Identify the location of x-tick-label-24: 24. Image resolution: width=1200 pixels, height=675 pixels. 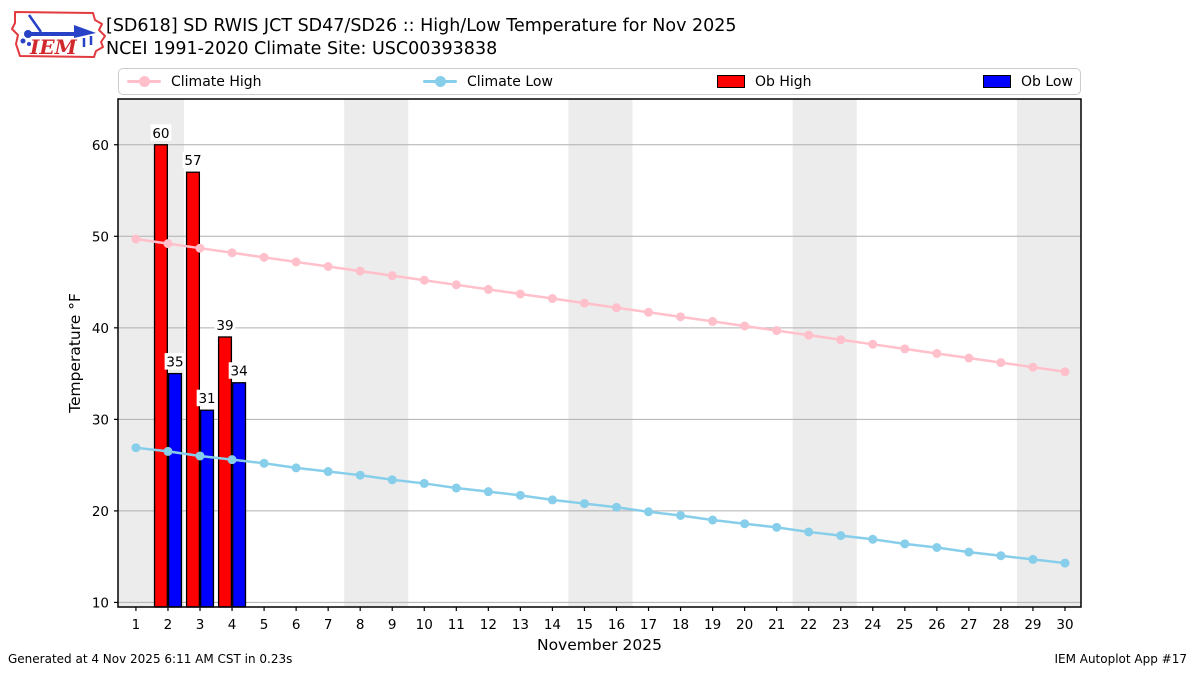
(872, 625).